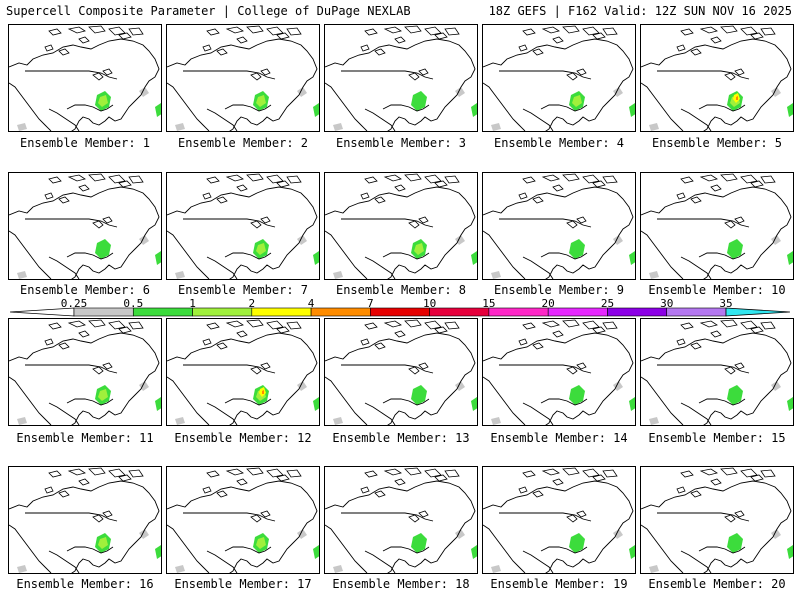 This screenshot has width=800, height=600. Describe the element at coordinates (401, 143) in the screenshot. I see `ensemble-member-label: Ensemble Member: 3` at that location.